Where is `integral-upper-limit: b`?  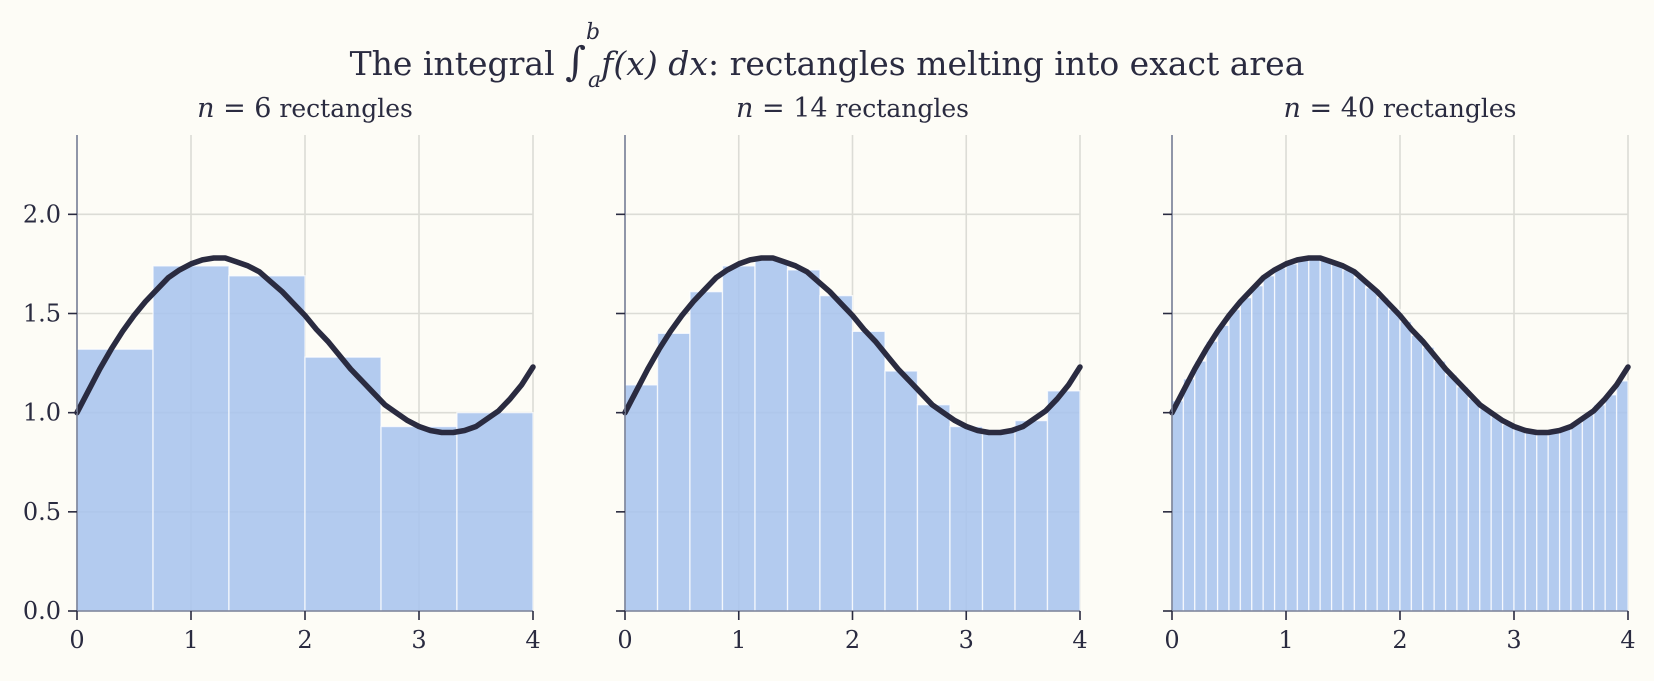 integral-upper-limit: b is located at coordinates (593, 32).